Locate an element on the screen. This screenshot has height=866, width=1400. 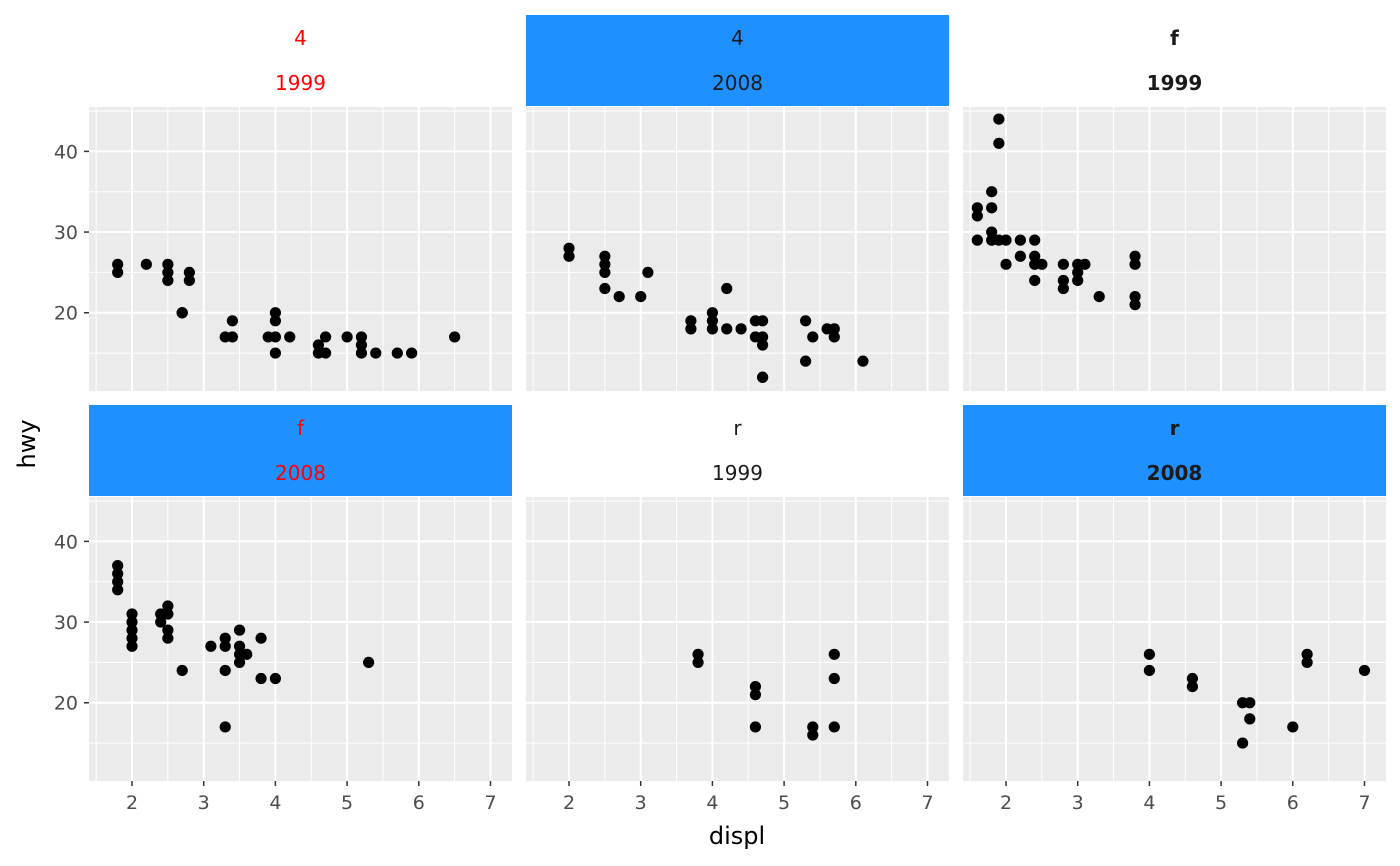
facet-panel: 4 1999 20 30 40 is located at coordinates (283, 203).